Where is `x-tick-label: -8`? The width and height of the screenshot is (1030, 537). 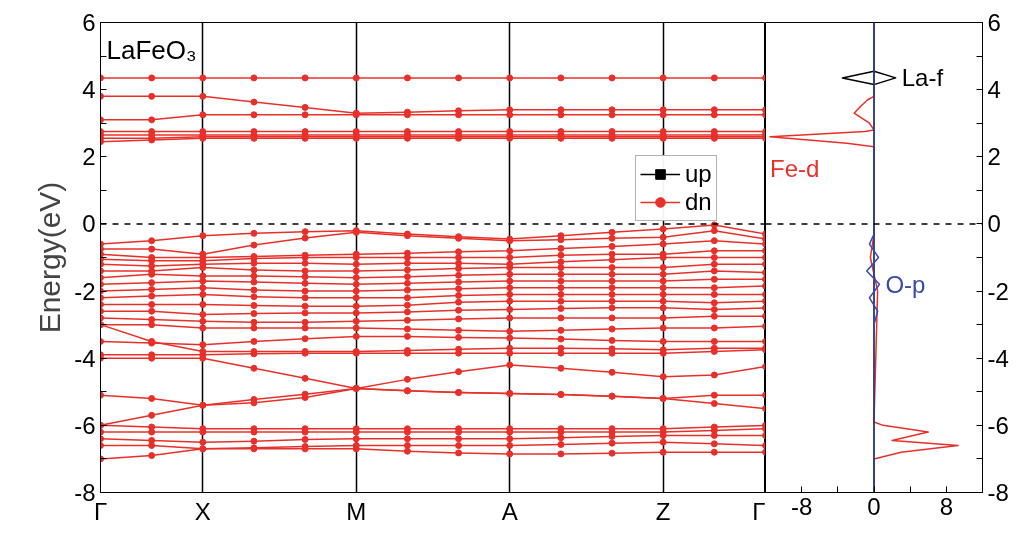 x-tick-label: -8 is located at coordinates (802, 506).